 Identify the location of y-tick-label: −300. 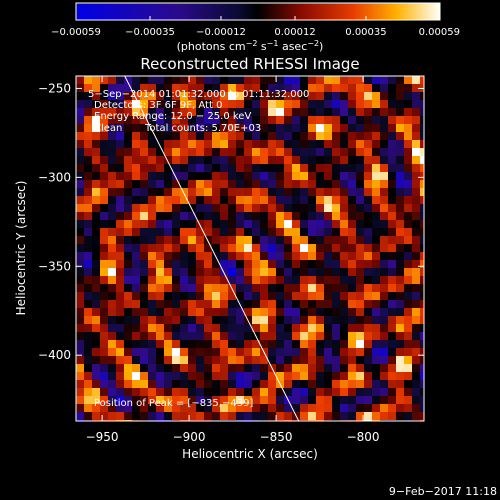
(54, 177).